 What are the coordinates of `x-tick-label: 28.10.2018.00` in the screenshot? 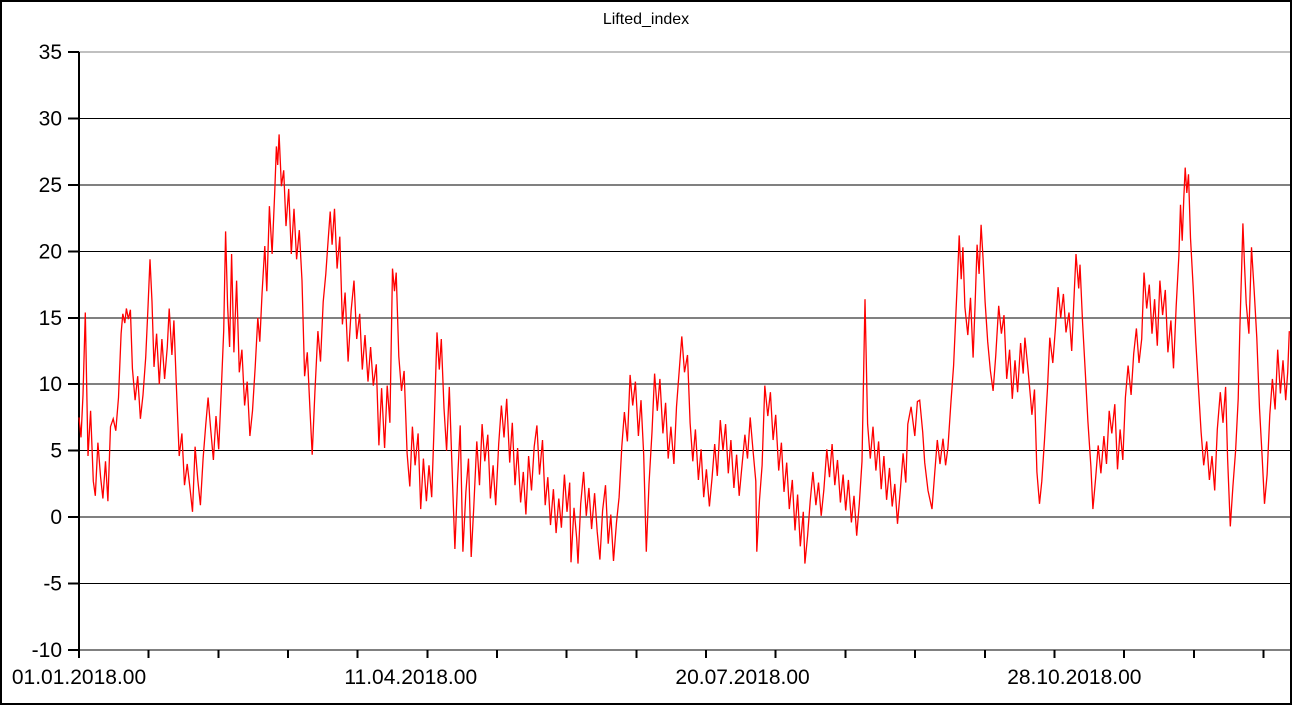 It's located at (1074, 677).